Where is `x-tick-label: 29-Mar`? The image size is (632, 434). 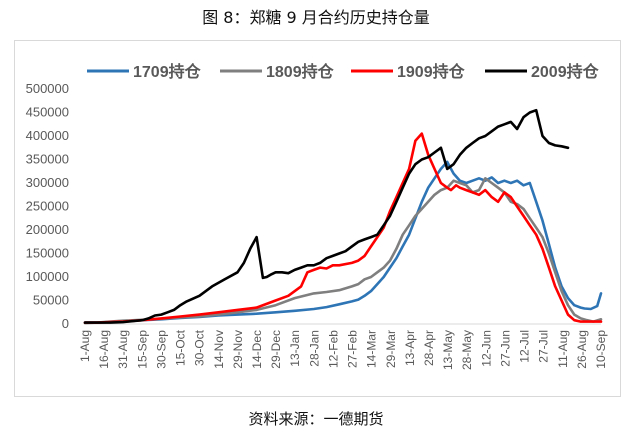 x-tick-label: 29-Mar is located at coordinates (391, 349).